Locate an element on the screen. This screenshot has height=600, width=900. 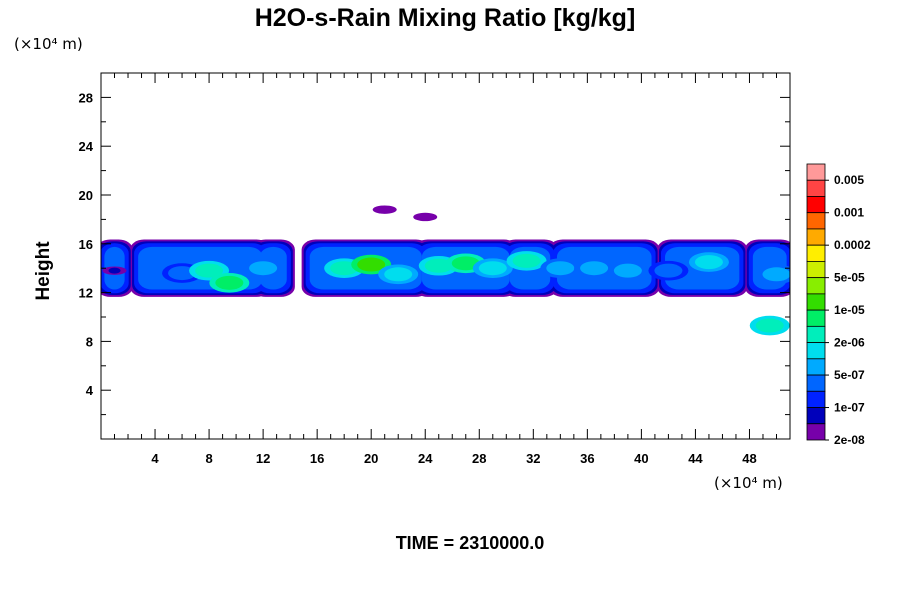
colorbar-label: 5e-05 is located at coordinates (849, 278).